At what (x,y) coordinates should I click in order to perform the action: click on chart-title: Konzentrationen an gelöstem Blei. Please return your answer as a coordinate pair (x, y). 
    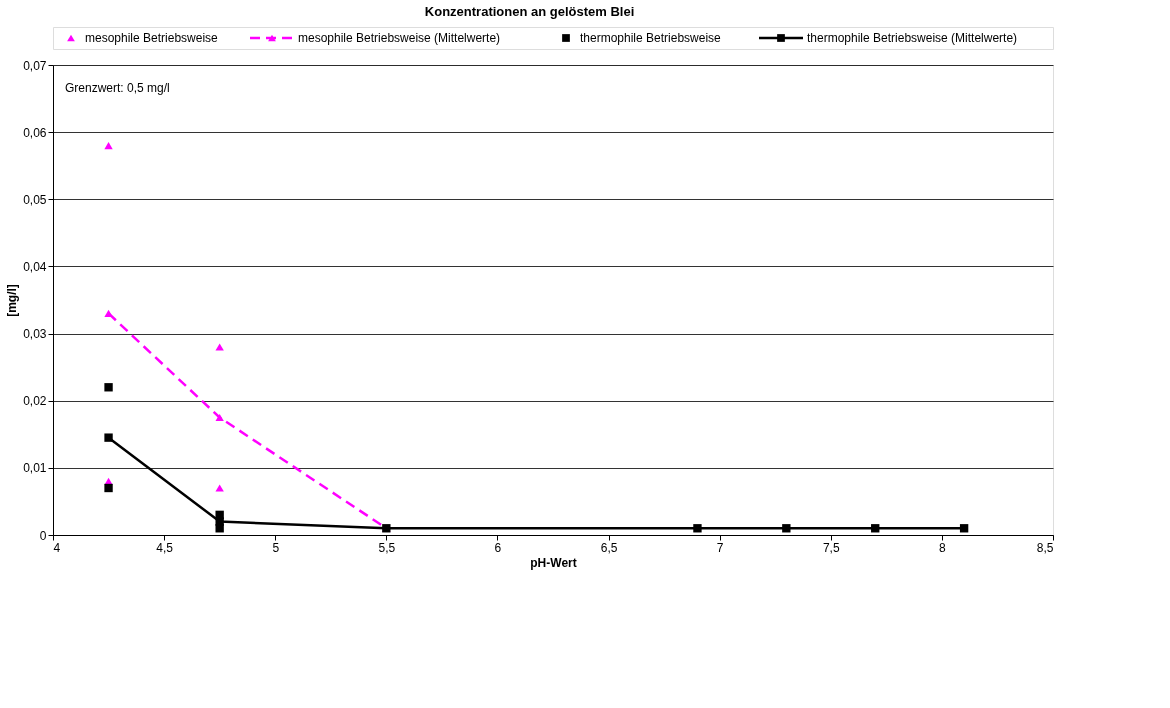
    Looking at the image, I should click on (529, 11).